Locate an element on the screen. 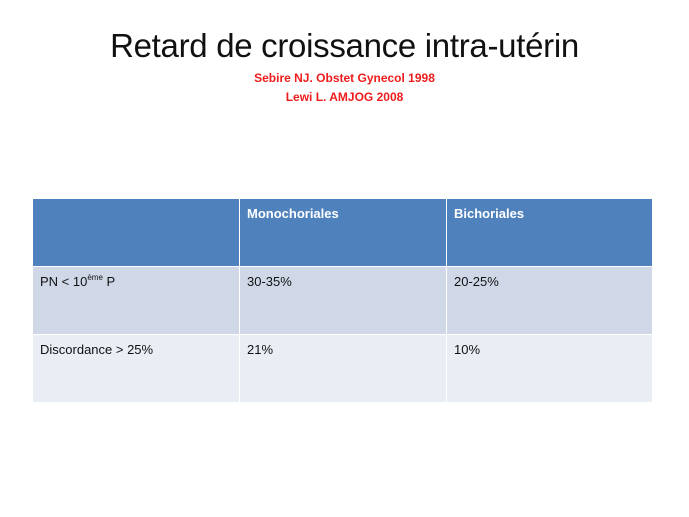  cell-bichoriales: 20-25% is located at coordinates (549, 300).